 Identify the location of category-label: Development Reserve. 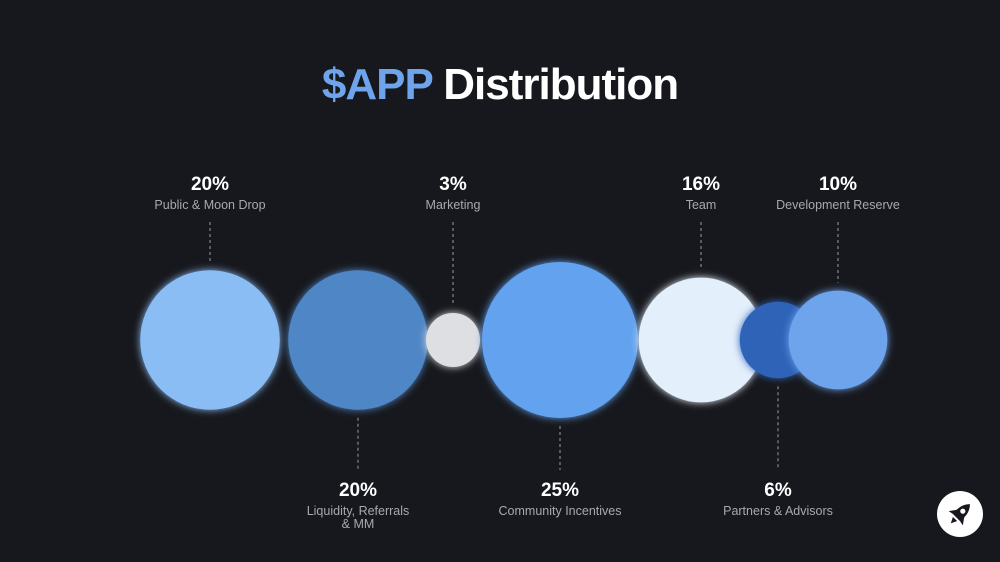
(838, 205).